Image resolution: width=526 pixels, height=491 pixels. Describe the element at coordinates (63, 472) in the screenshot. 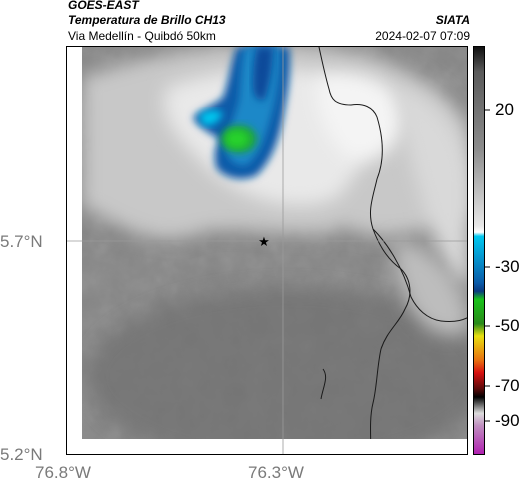

I see `lon-label-76.8W: 76.8°W` at that location.